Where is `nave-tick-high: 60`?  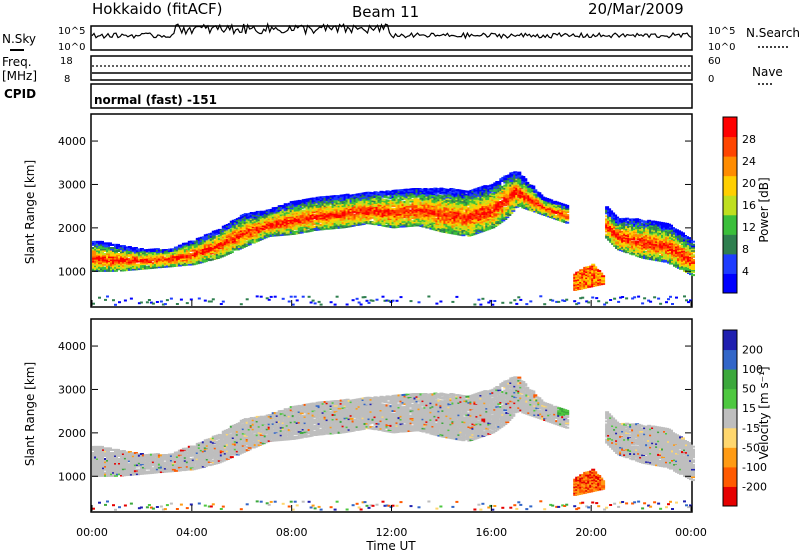
nave-tick-high: 60 is located at coordinates (714, 61).